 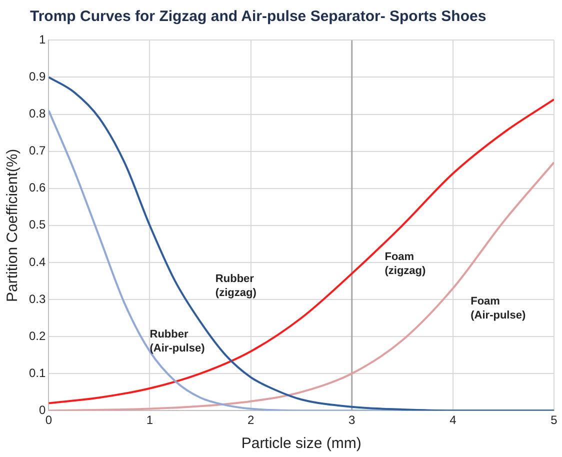 What do you see at coordinates (37, 113) in the screenshot?
I see `y-tick-label: 0.8` at bounding box center [37, 113].